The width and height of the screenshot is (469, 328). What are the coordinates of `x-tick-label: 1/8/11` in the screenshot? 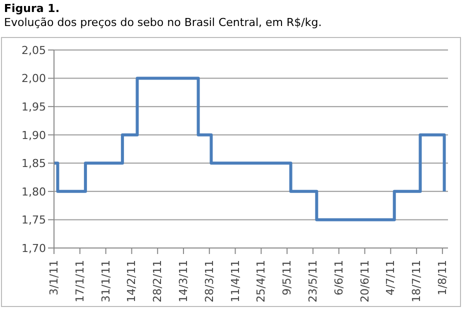 It's located at (442, 278).